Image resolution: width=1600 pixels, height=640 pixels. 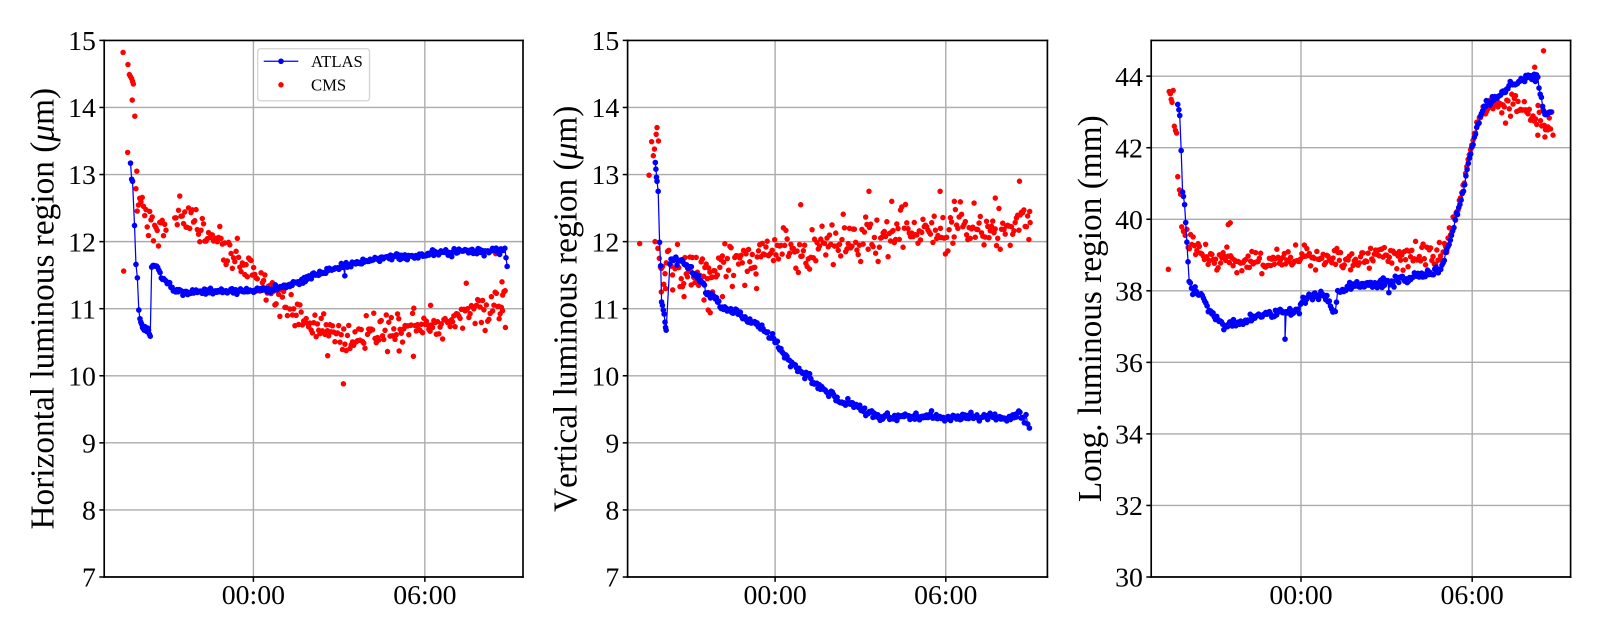 I want to click on svg-text: CMS, so click(x=328, y=85).